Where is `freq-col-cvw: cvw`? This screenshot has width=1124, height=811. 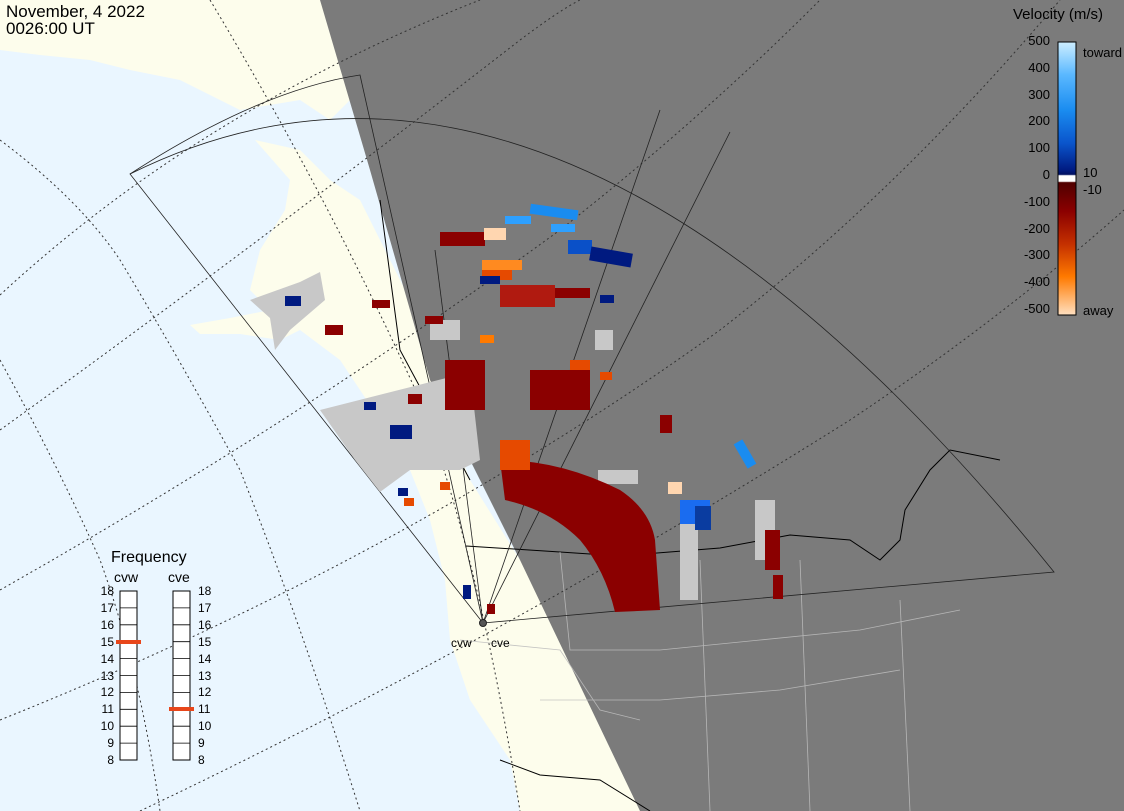
freq-col-cvw: cvw is located at coordinates (126, 577).